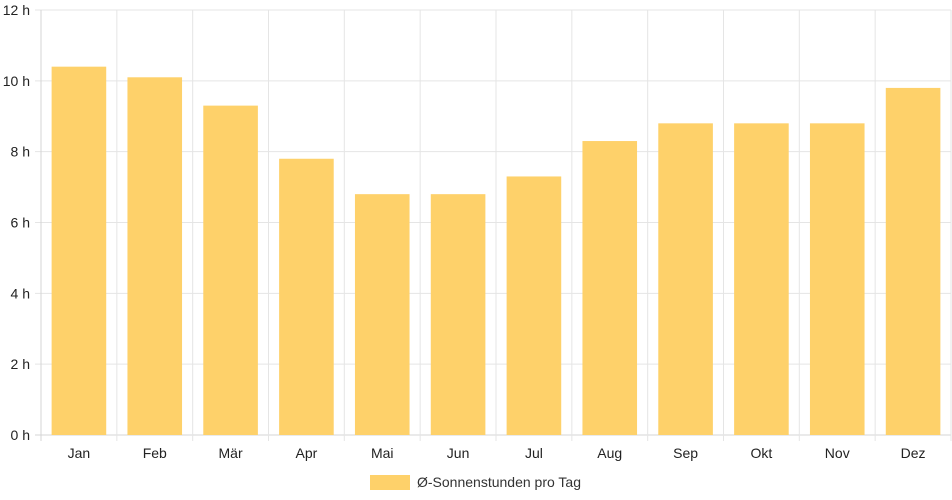  I want to click on bar-Okt, so click(761, 279).